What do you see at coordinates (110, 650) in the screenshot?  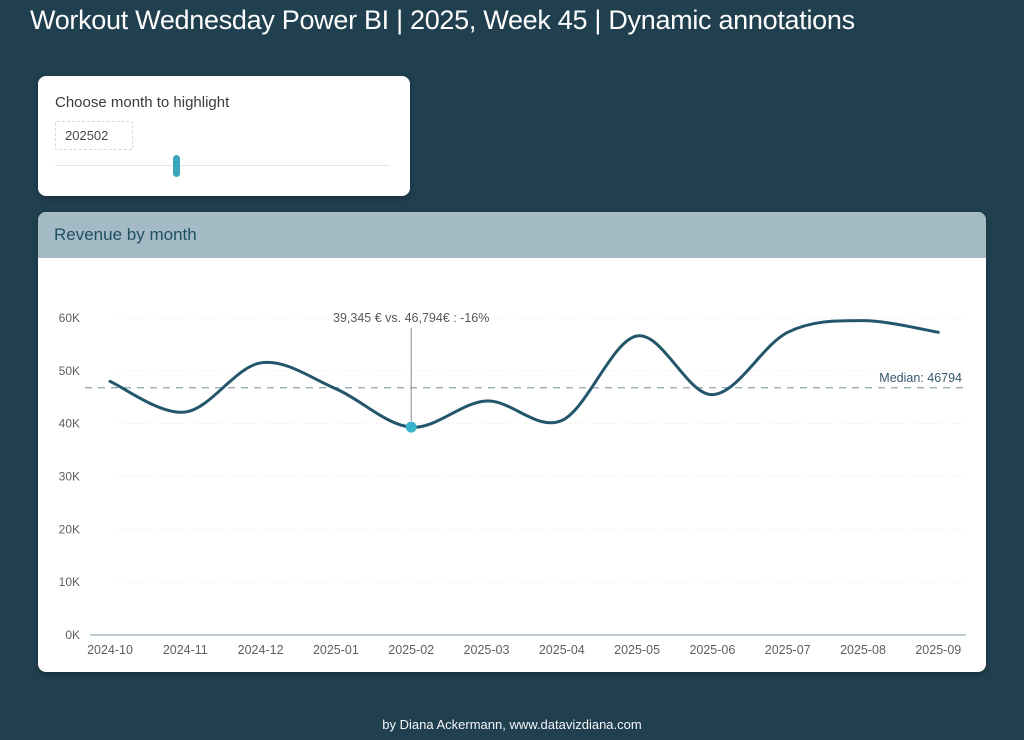 I see `x-axis-tick-label: 2024-10` at bounding box center [110, 650].